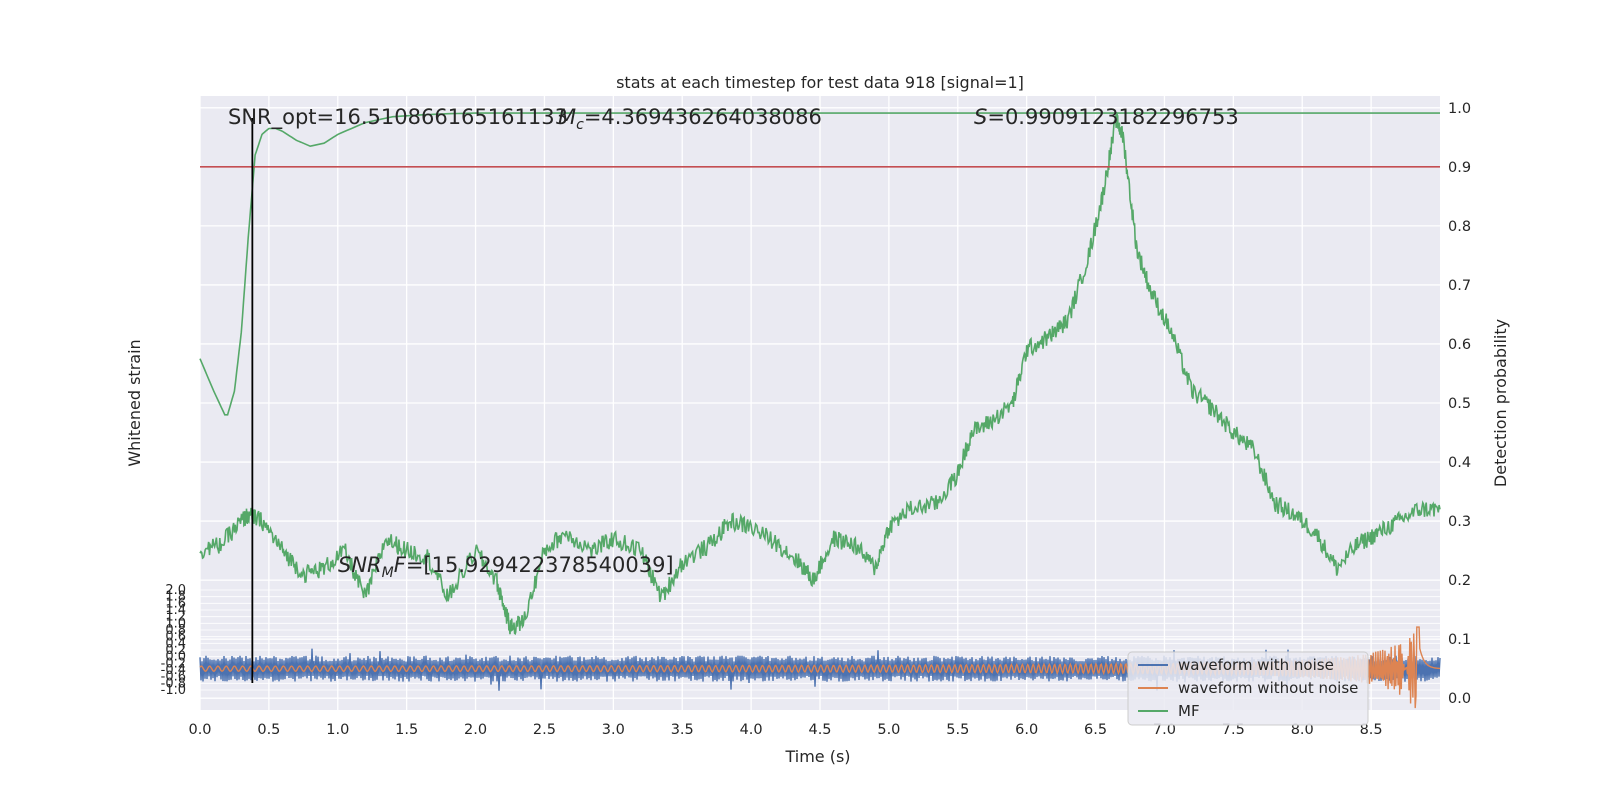  Describe the element at coordinates (173, 690) in the screenshot. I see `y-left-tick-label: -1.0` at that location.